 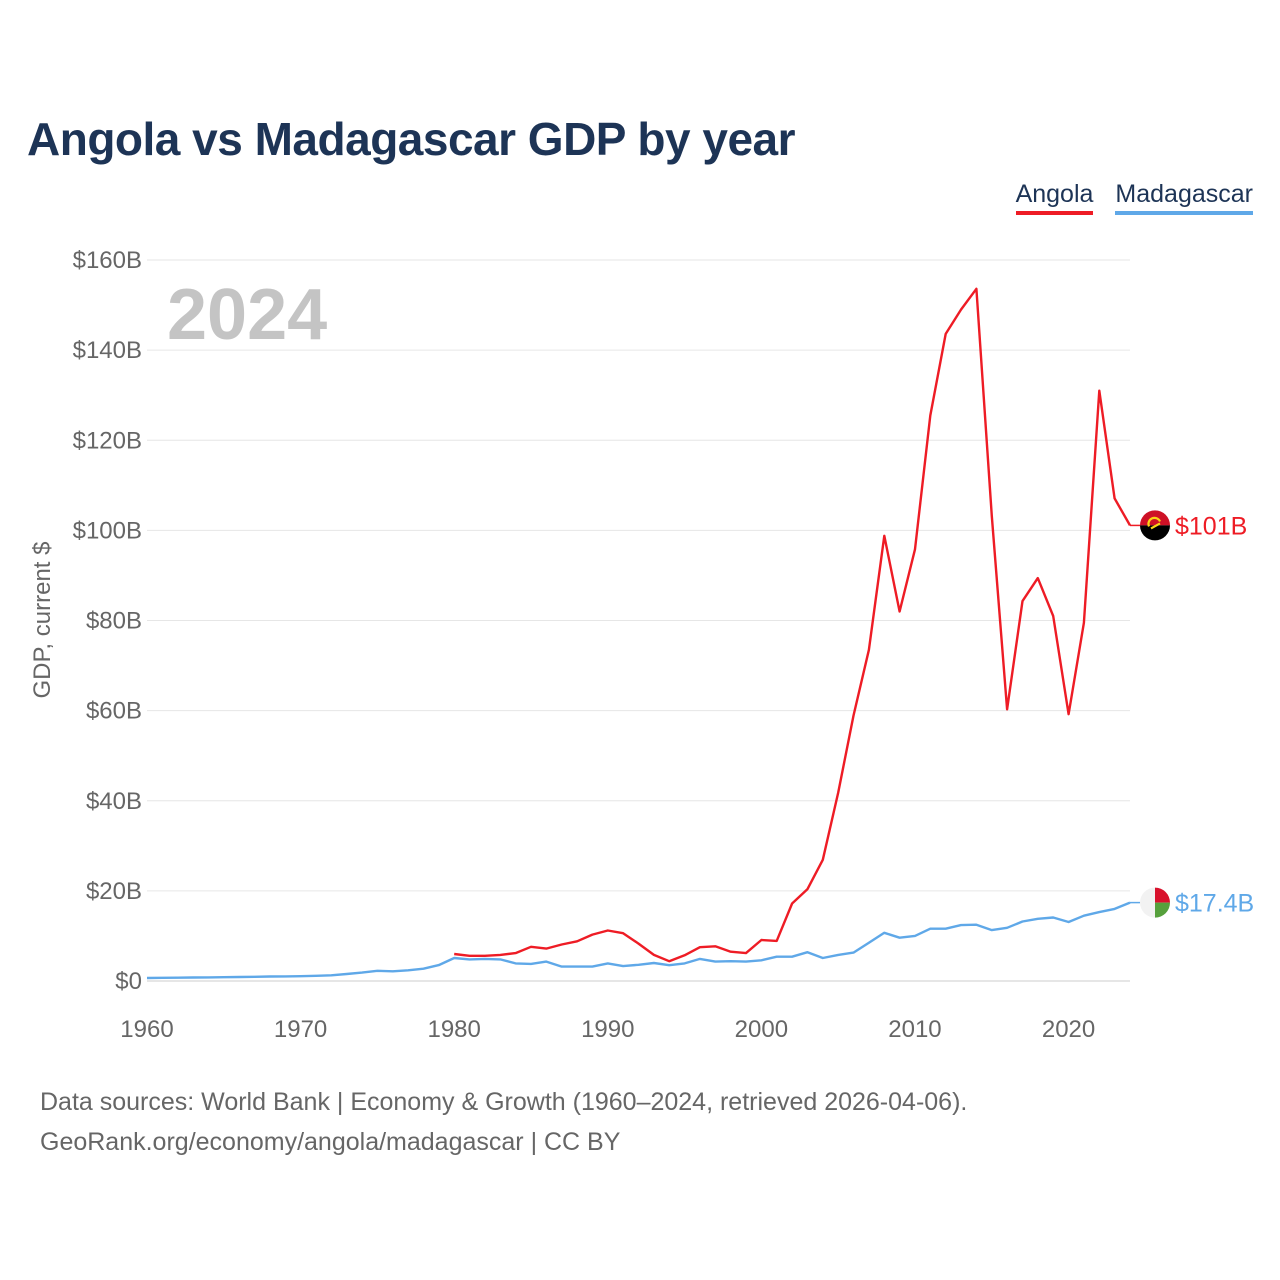 What do you see at coordinates (1155, 525) in the screenshot?
I see `angola-flag-icon` at bounding box center [1155, 525].